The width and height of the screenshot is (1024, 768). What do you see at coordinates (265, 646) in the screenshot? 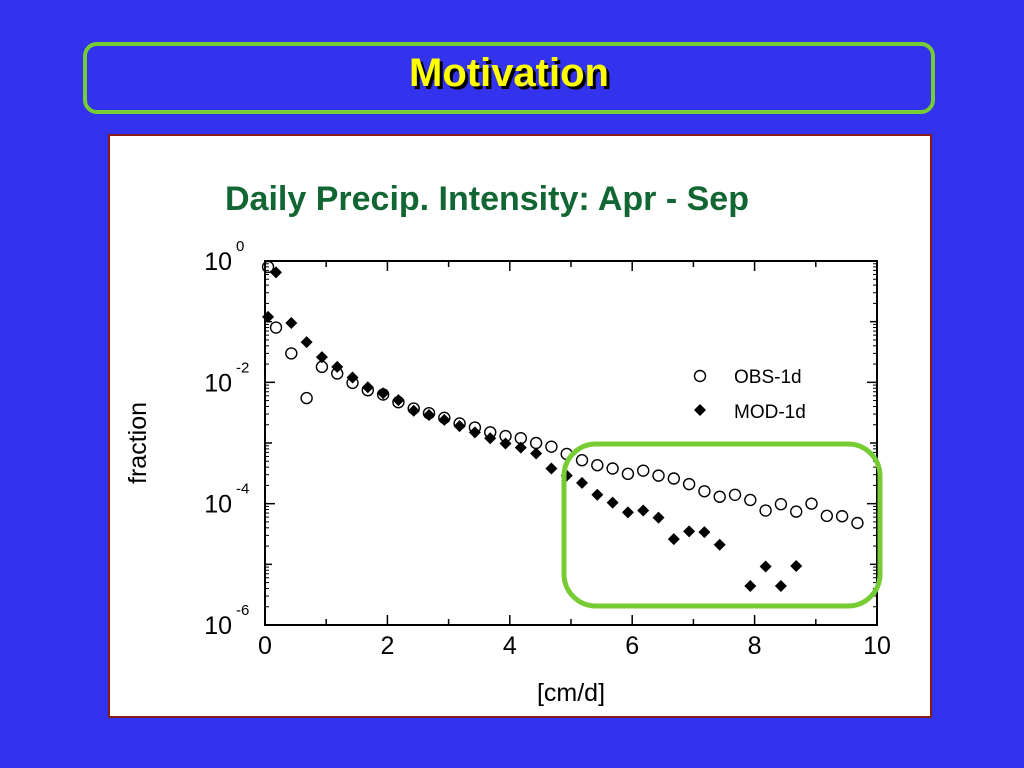
I see `x-tick-label: 0` at bounding box center [265, 646].